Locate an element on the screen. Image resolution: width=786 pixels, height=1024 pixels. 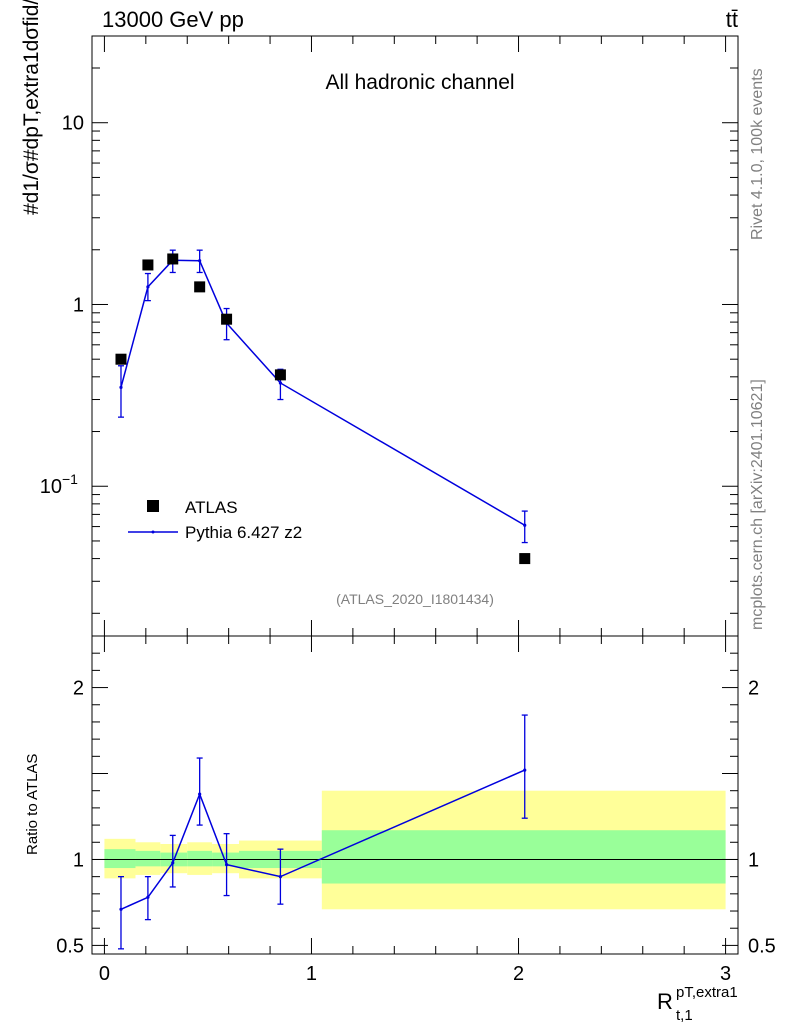
main-y-axis-title: #d1/σ#dpT,extra1dσfid/dR t,1 is located at coordinates (31, 107).